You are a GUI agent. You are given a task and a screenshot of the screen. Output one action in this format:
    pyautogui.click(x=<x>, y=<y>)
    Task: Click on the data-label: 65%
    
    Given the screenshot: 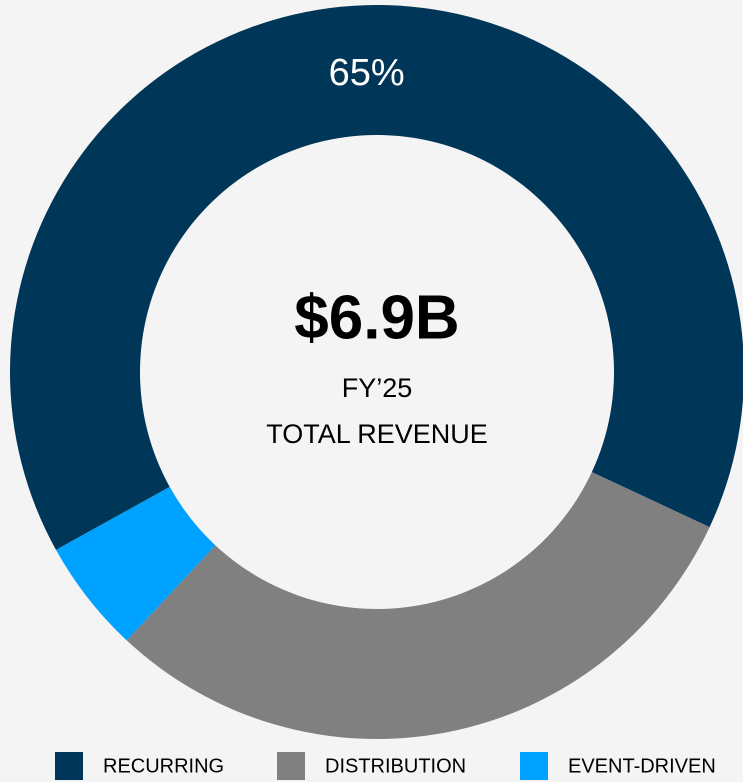 What is the action you would take?
    pyautogui.click(x=367, y=73)
    